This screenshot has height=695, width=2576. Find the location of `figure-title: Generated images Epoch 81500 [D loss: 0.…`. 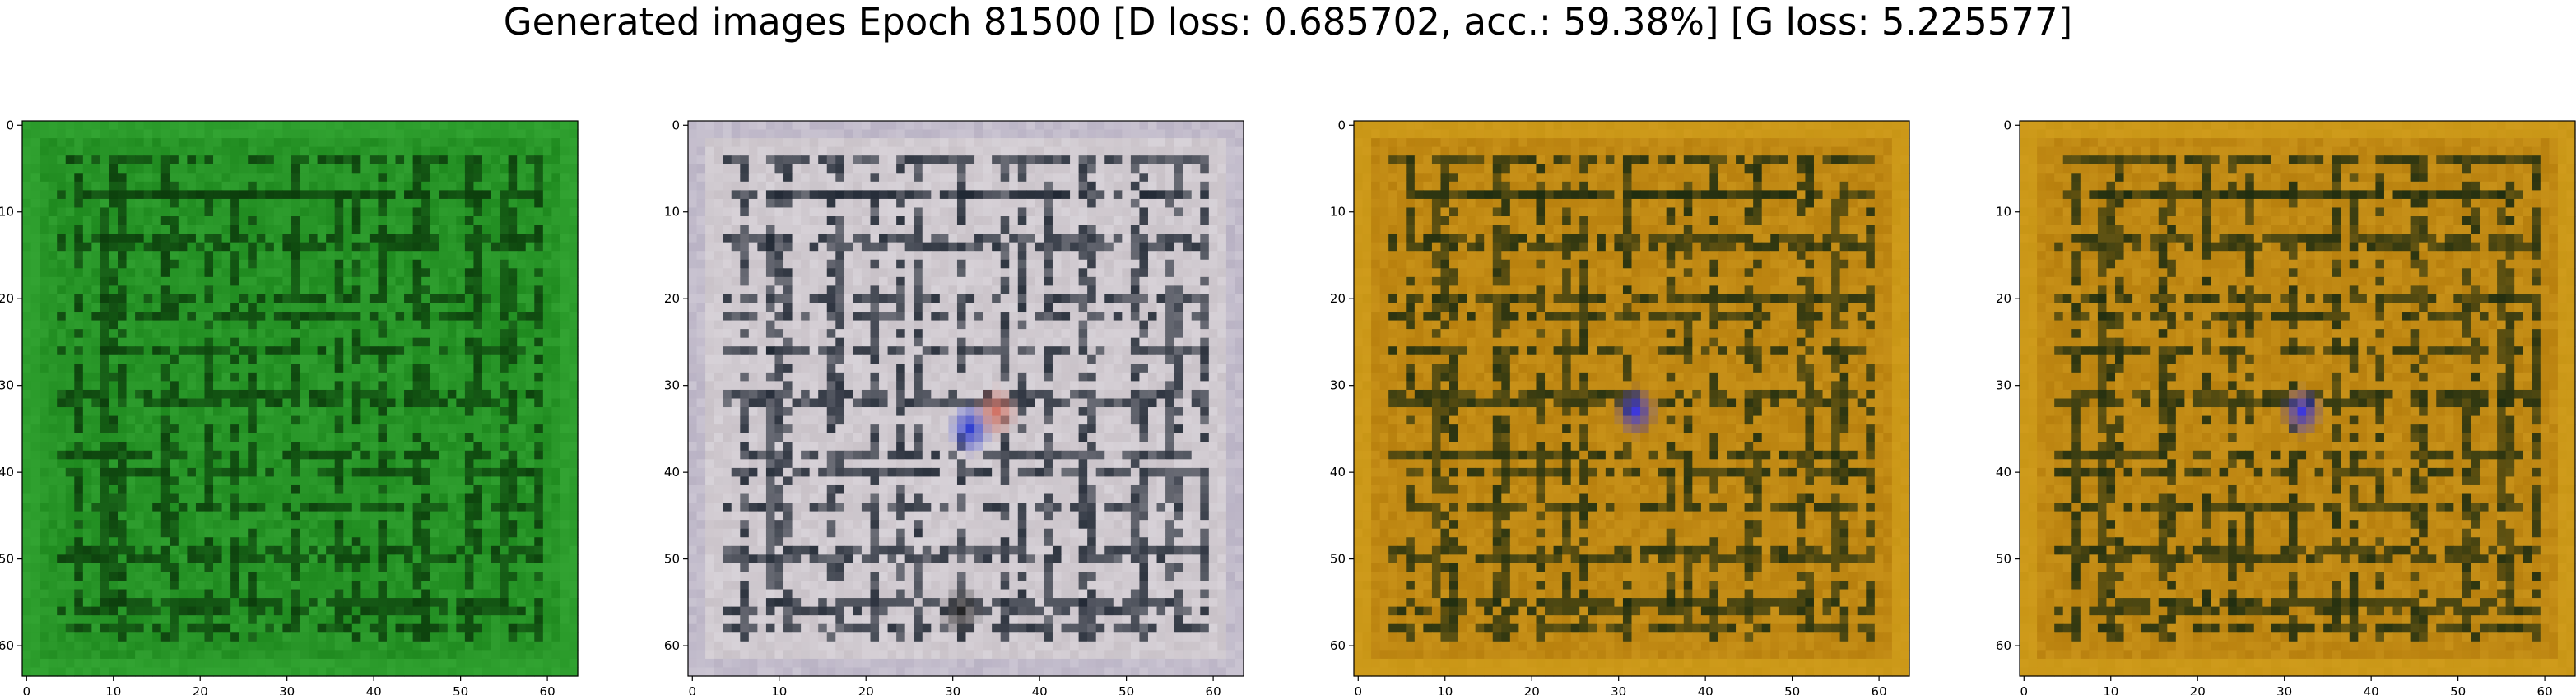

figure-title: Generated images Epoch 81500 [D loss: 0.… is located at coordinates (1288, 22).